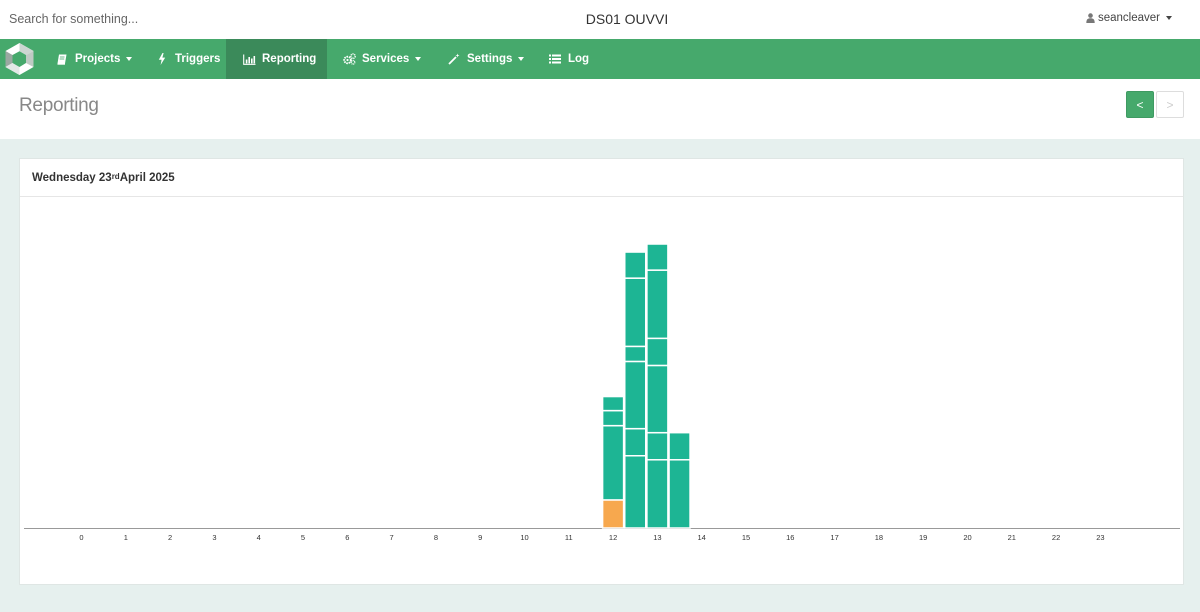 The height and width of the screenshot is (612, 1200). Describe the element at coordinates (19, 59) in the screenshot. I see `app-logo` at that location.